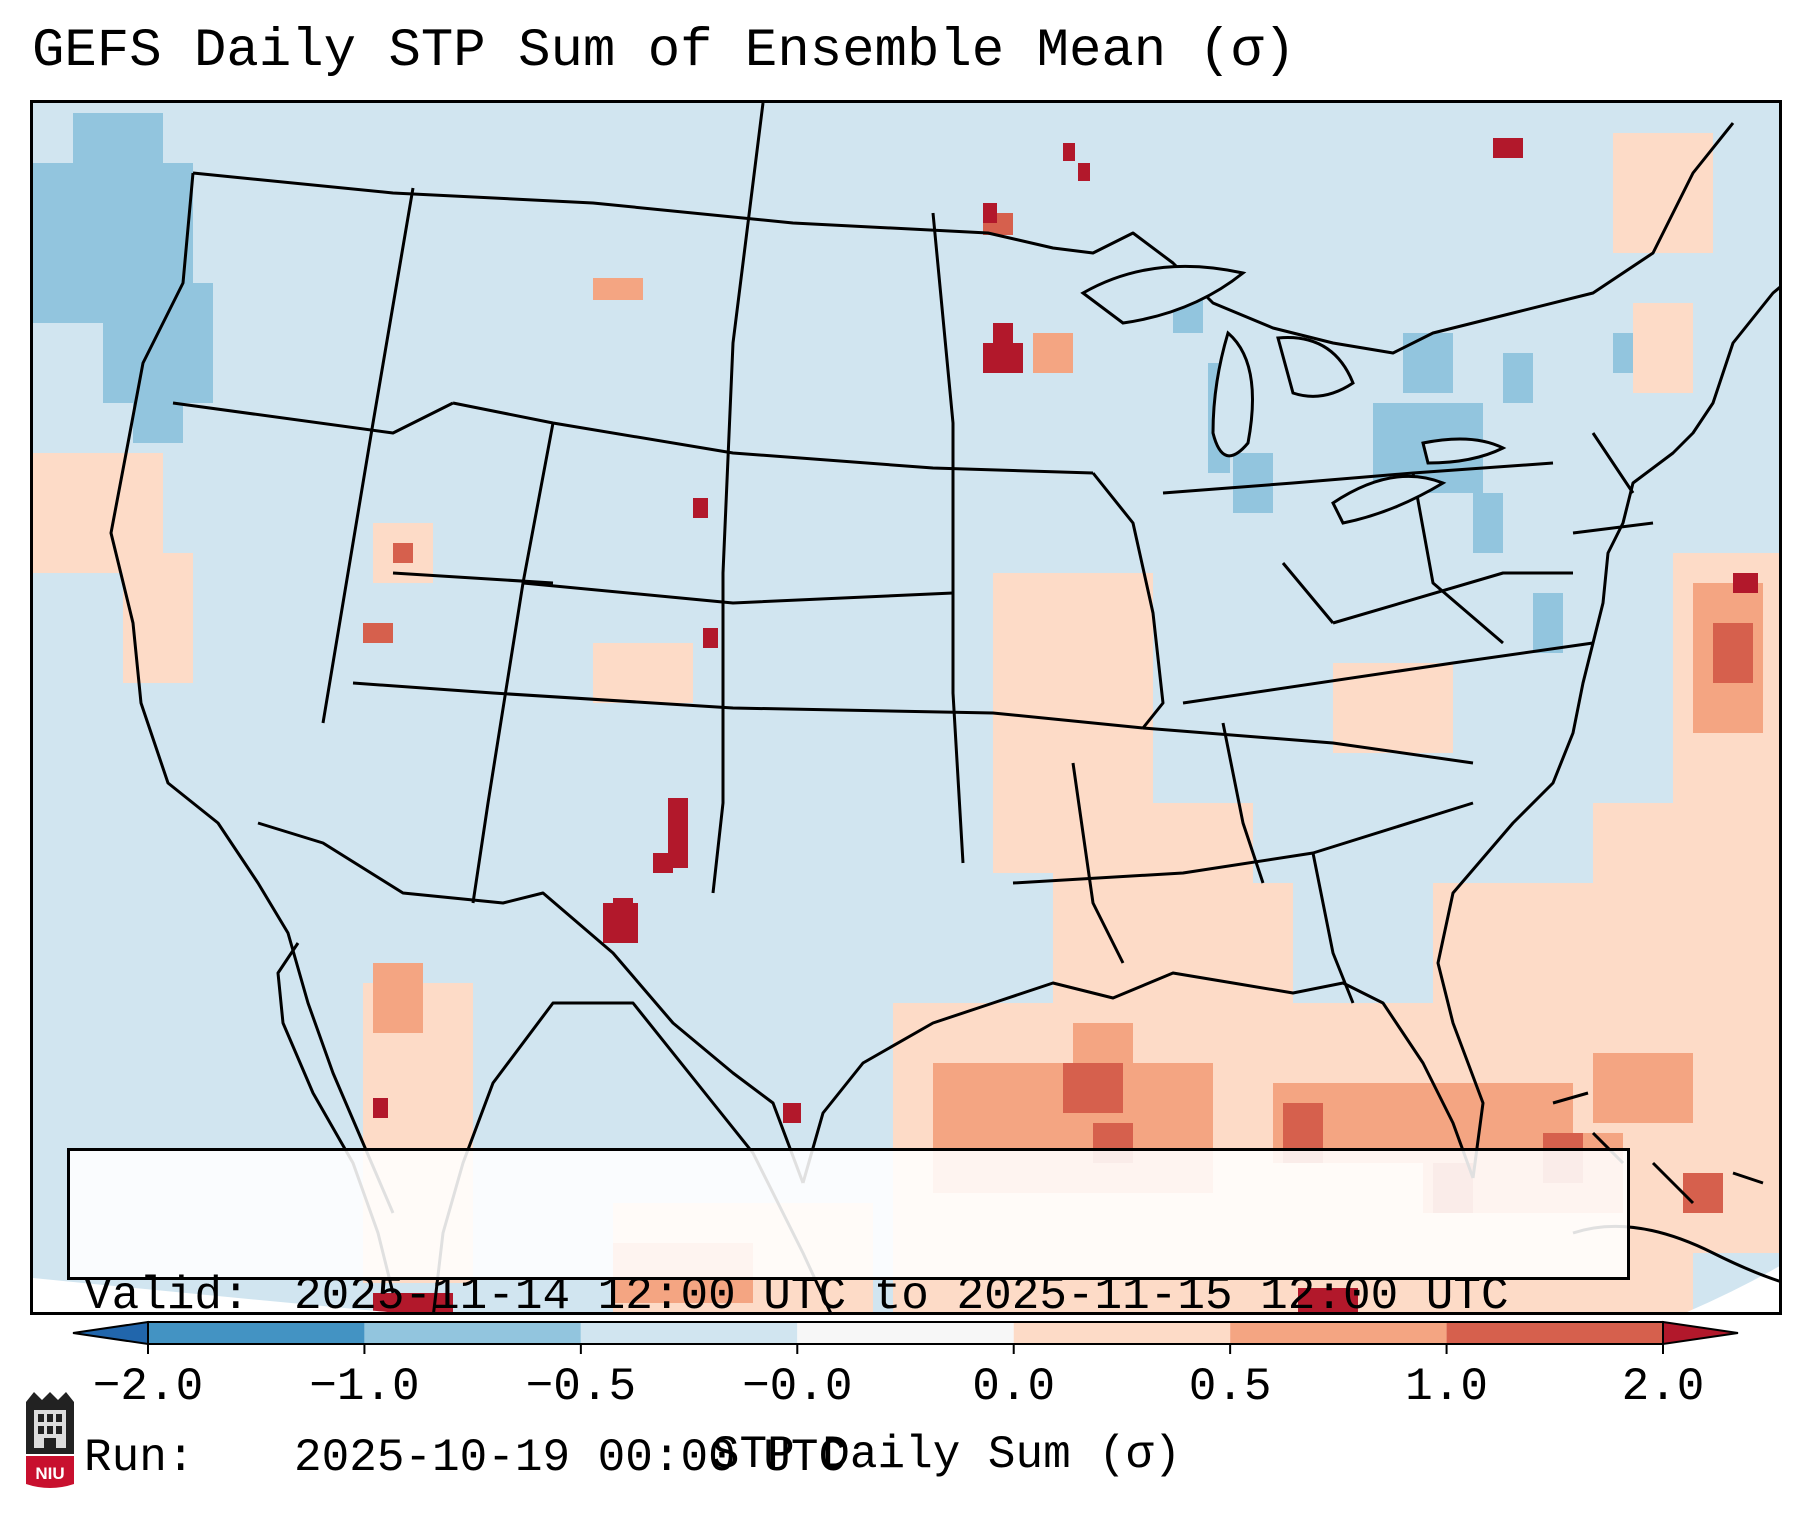 The width and height of the screenshot is (1803, 1539). Describe the element at coordinates (1230, 1387) in the screenshot. I see `colorbar-tick-label: 0.5` at that location.